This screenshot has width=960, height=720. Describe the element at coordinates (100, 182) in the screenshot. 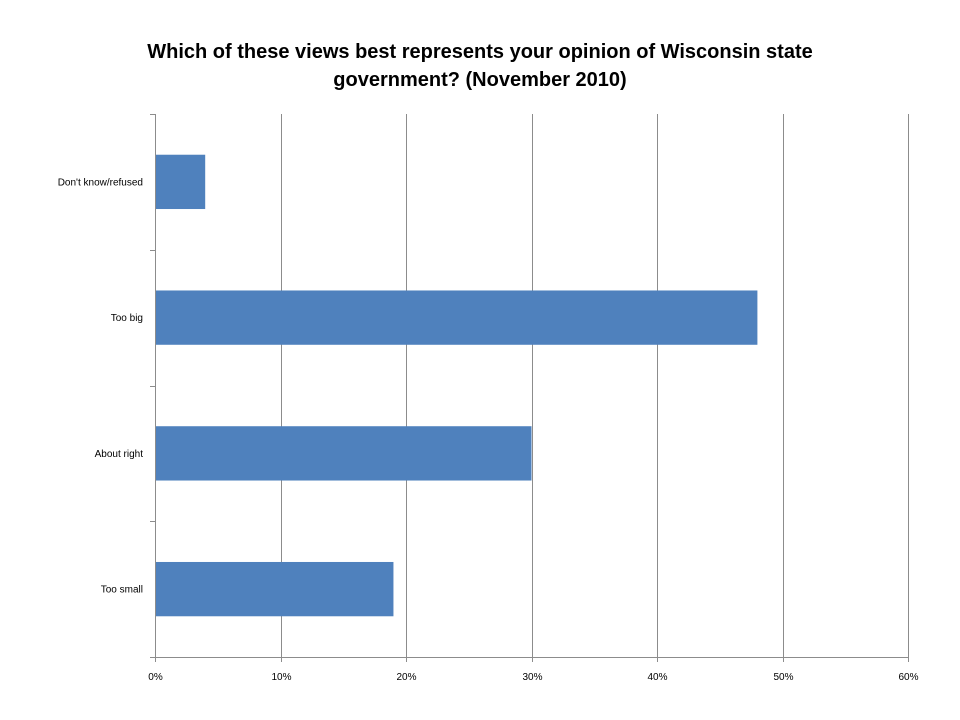

I see `category-label: Don't know/refused` at that location.